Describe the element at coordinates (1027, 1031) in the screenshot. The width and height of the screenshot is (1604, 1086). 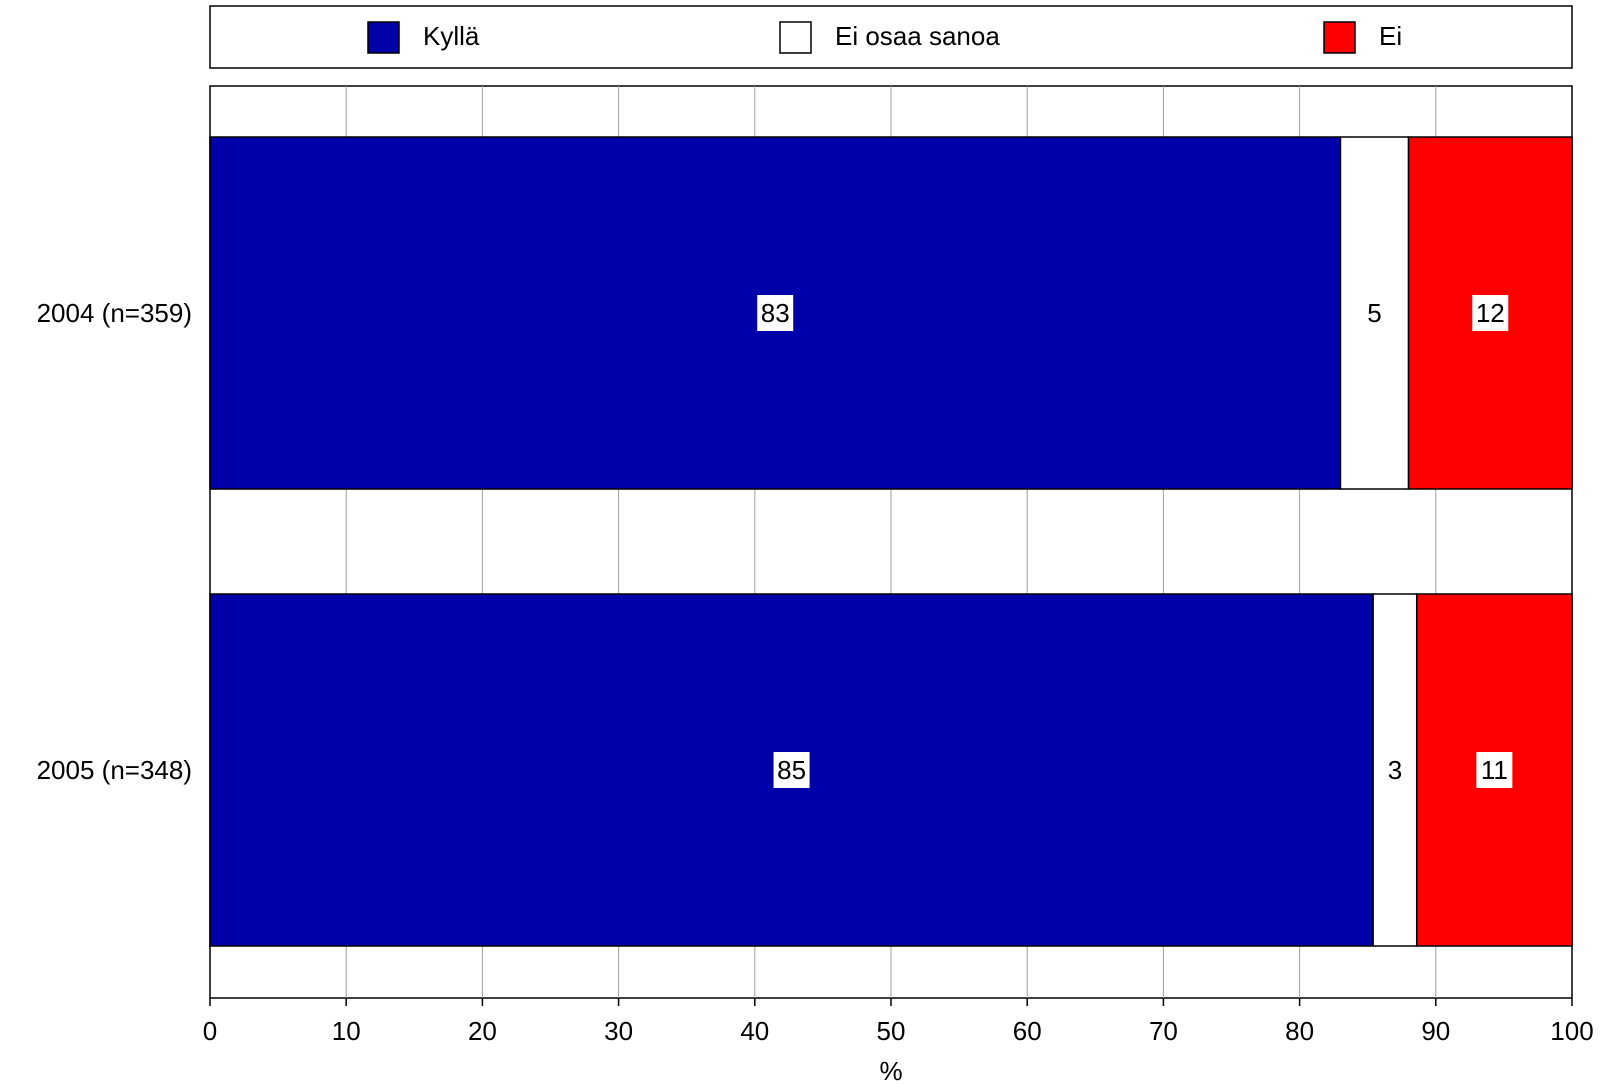
I see `x-tick-label: 60` at that location.